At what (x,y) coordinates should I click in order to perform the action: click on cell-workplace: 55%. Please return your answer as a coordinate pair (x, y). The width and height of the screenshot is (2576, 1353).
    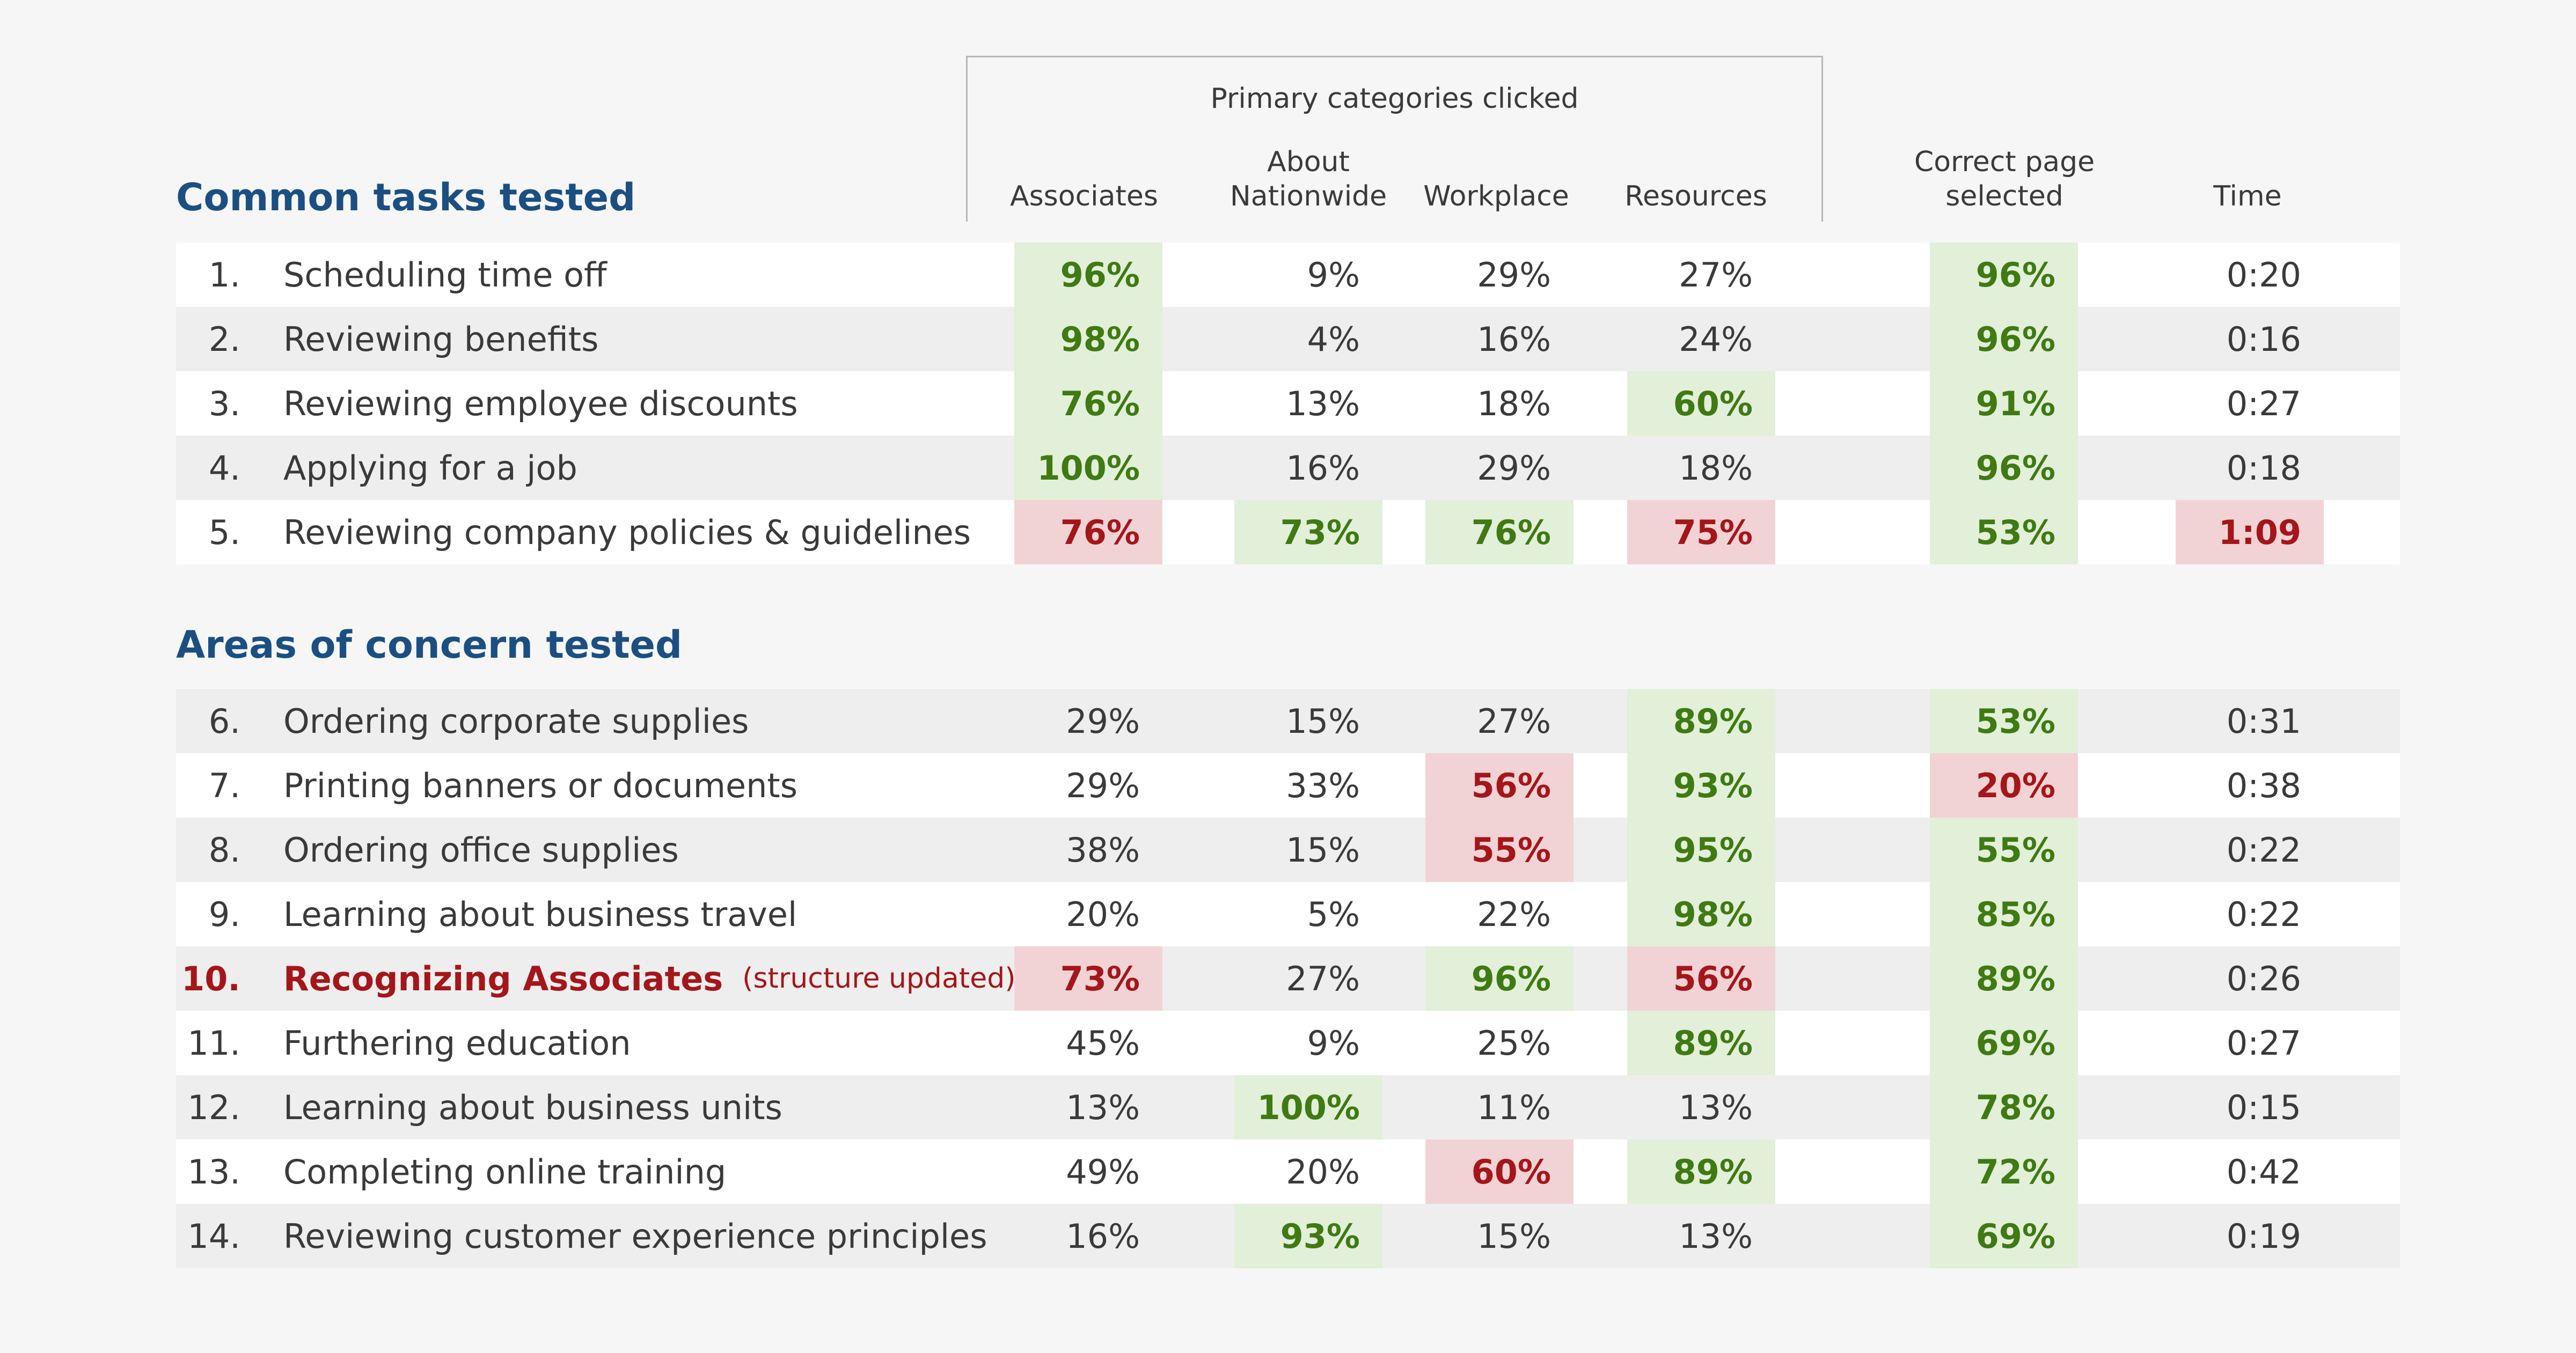
    Looking at the image, I should click on (1499, 850).